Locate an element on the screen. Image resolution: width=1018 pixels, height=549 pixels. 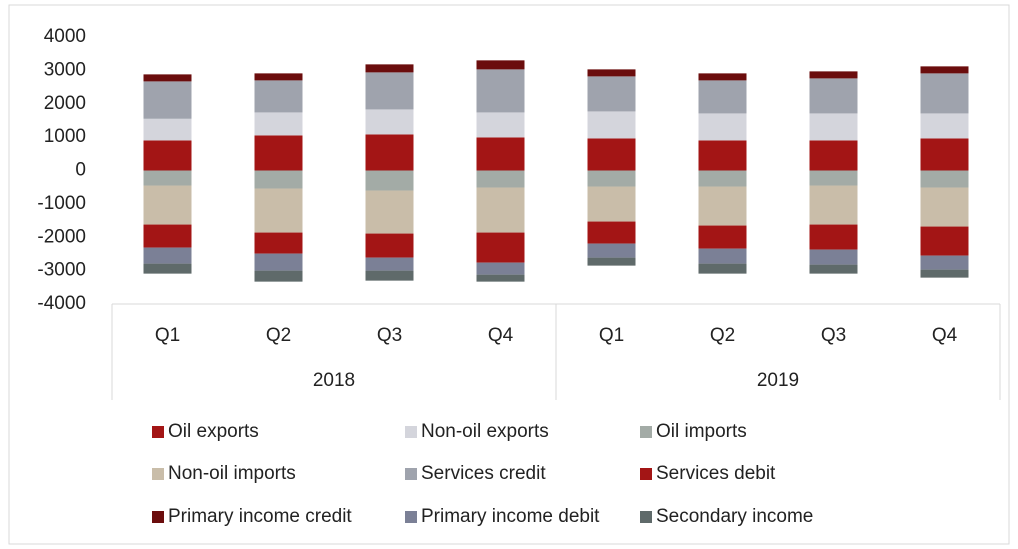
legend-label: Secondary income is located at coordinates (734, 516).